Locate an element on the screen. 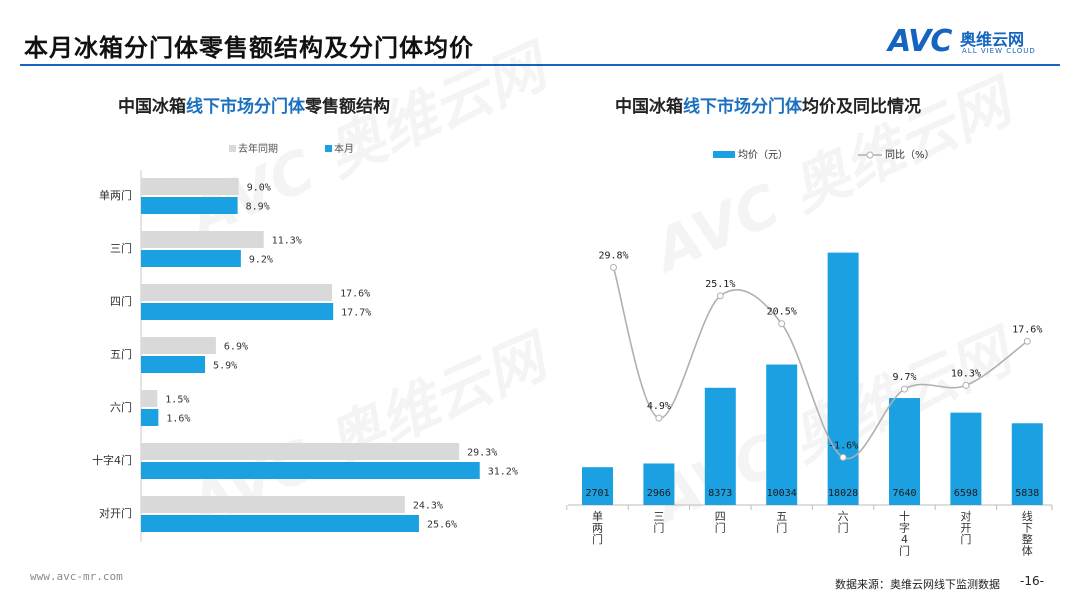 The width and height of the screenshot is (1080, 608). left-category-label: 单两门 is located at coordinates (115, 195).